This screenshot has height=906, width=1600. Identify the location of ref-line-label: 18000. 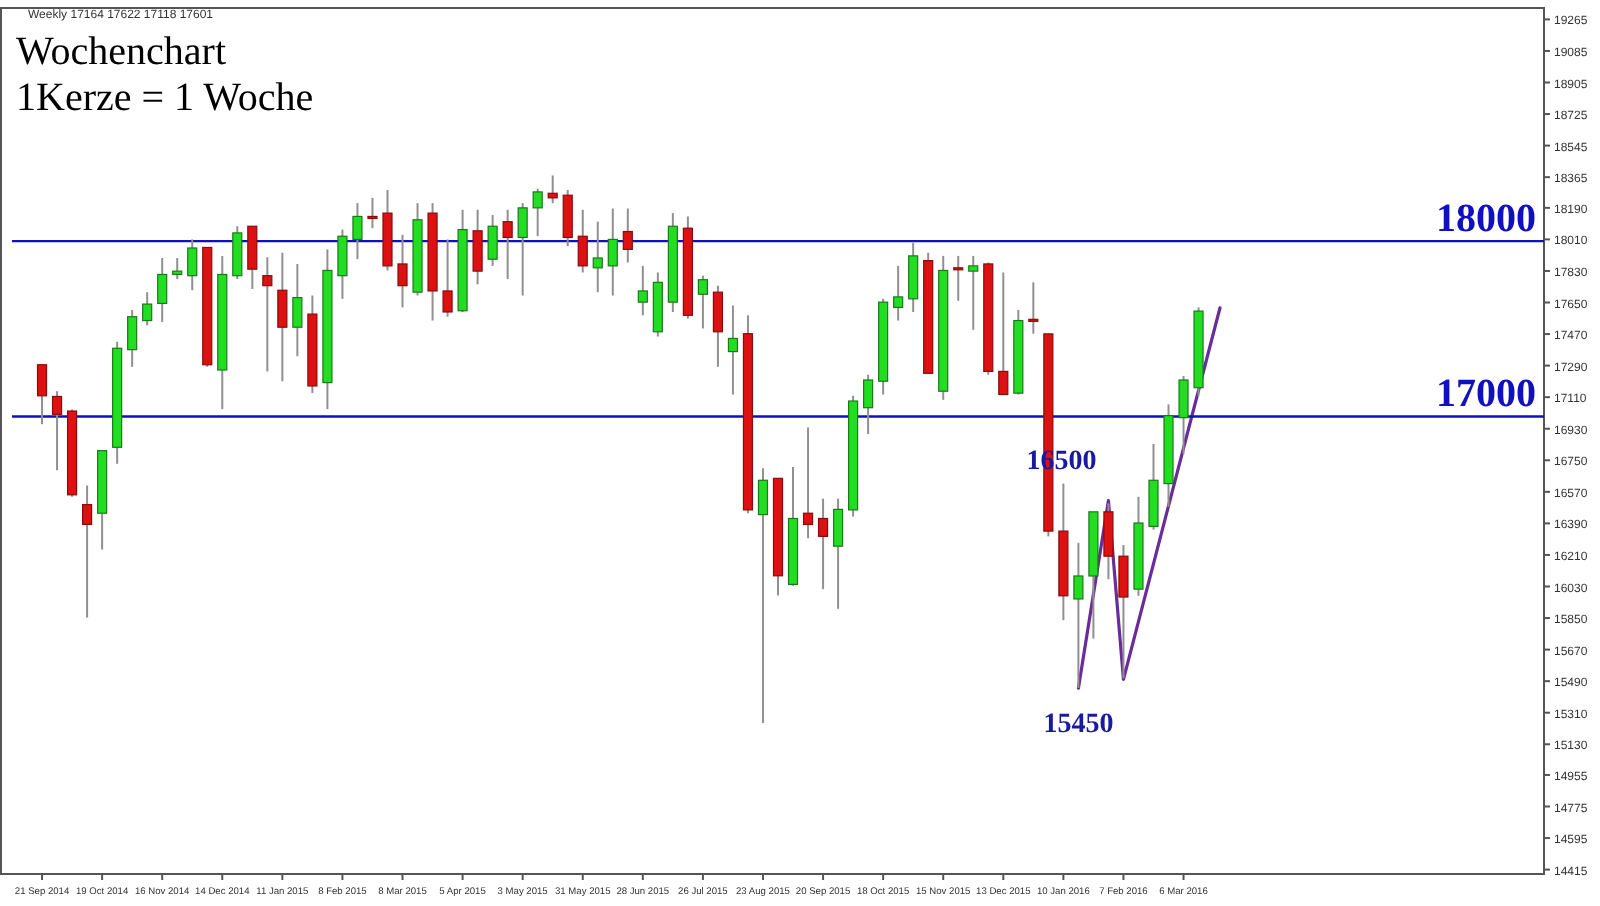
(1486, 219).